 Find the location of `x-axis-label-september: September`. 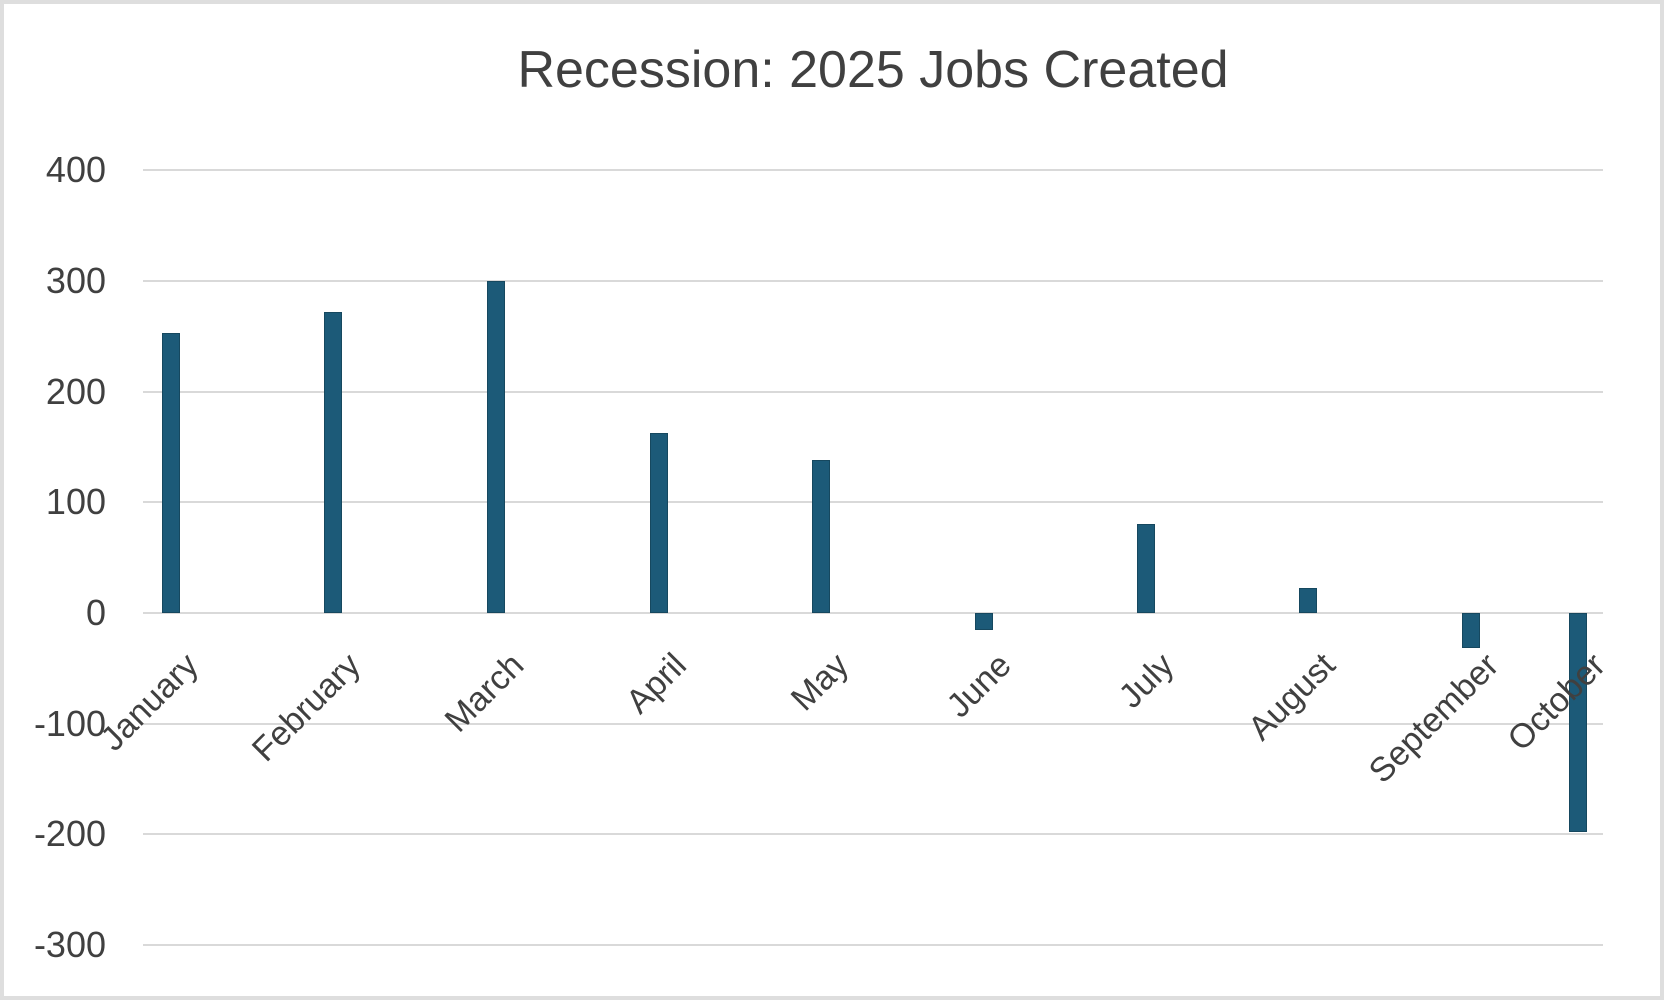

x-axis-label-september: September is located at coordinates (1433, 718).